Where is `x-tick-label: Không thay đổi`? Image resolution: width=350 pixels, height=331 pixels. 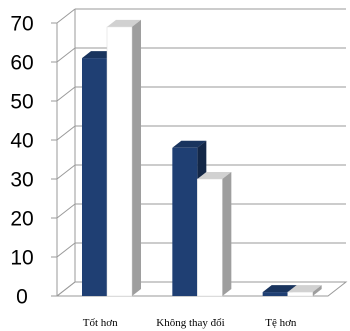 x-tick-label: Không thay đổi is located at coordinates (190, 323).